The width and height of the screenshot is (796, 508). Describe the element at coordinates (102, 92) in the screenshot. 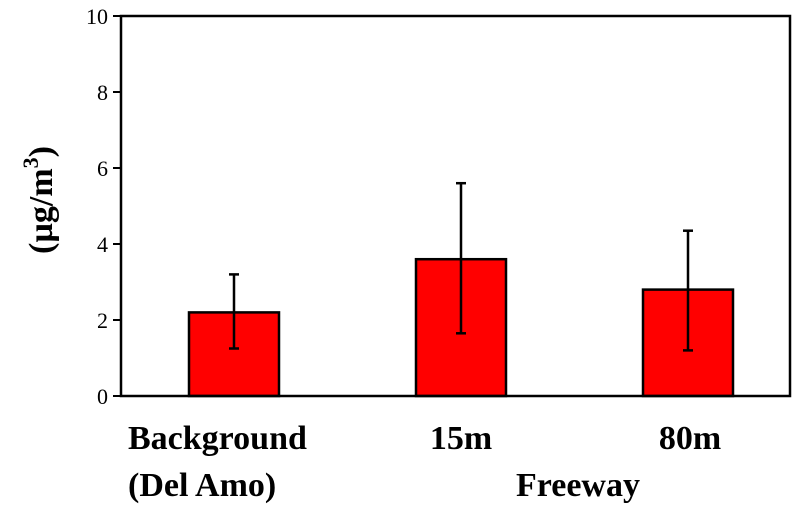

I see `y-tick-label: 8` at that location.